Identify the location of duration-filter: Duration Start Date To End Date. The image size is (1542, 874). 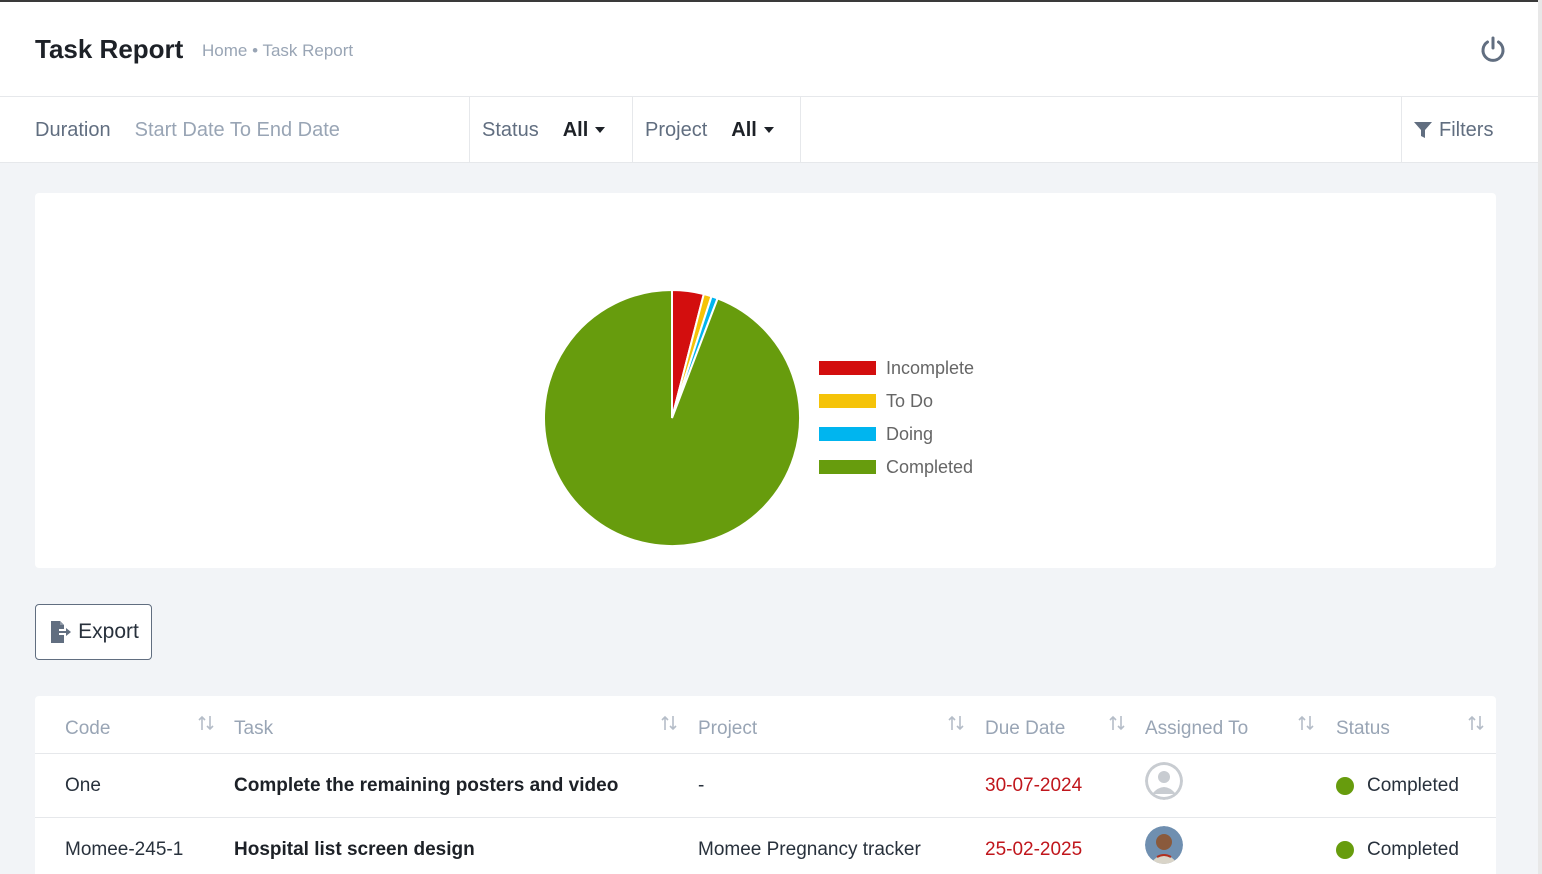
(187, 130).